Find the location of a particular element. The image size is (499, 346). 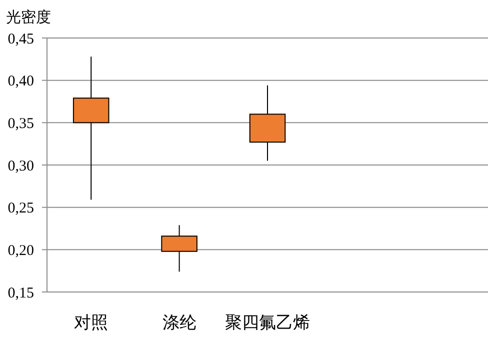

y-tick-label: 0,25 is located at coordinates (21, 208).